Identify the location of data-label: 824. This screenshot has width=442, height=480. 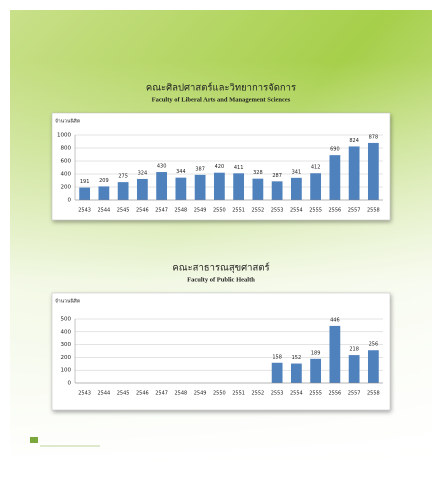
(354, 141).